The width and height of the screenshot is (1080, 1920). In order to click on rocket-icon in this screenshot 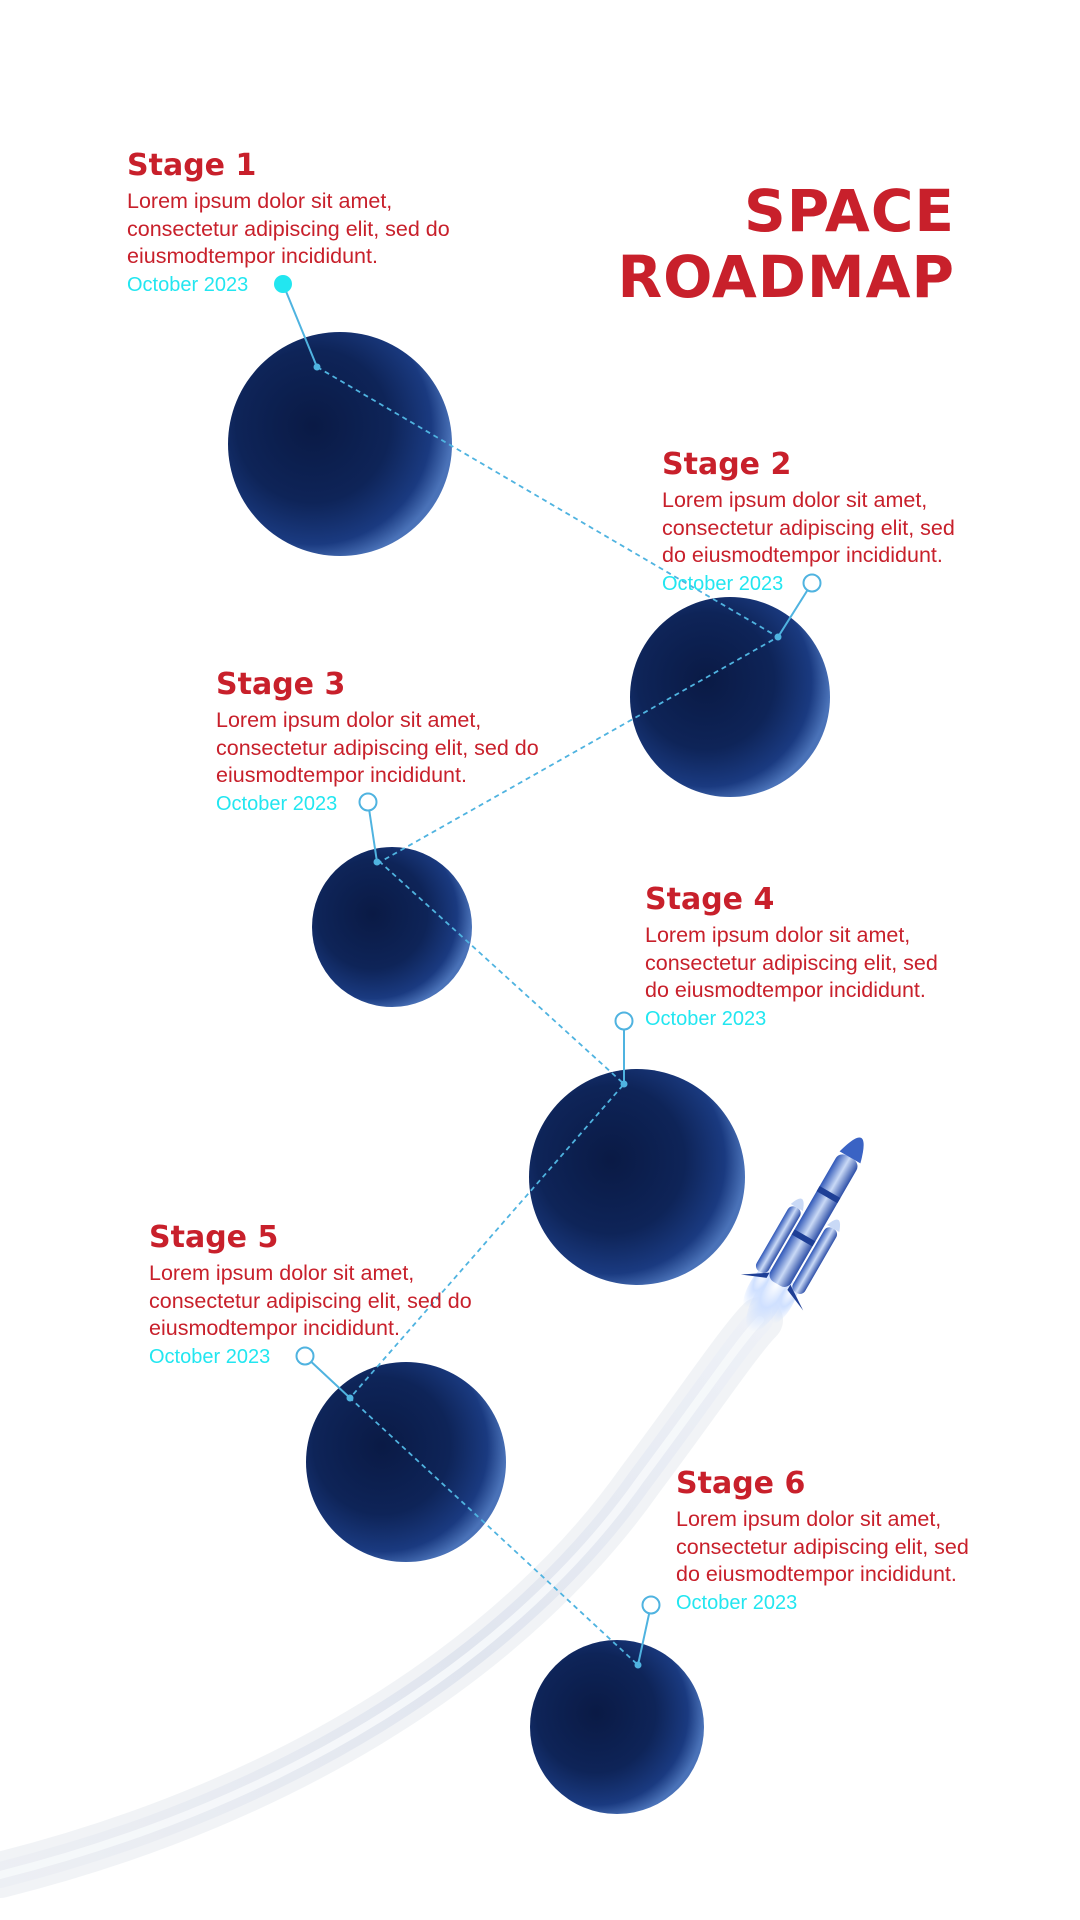, I will do `click(802, 1234)`.